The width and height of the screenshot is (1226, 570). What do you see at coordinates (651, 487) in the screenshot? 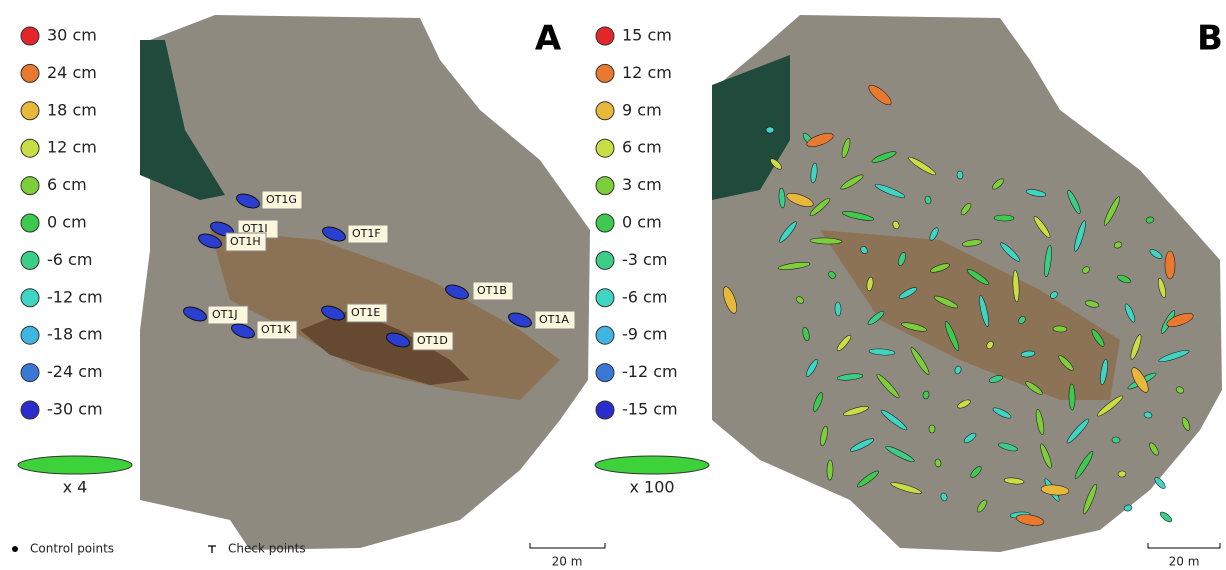
I see `scale-factor-label: x 100` at bounding box center [651, 487].